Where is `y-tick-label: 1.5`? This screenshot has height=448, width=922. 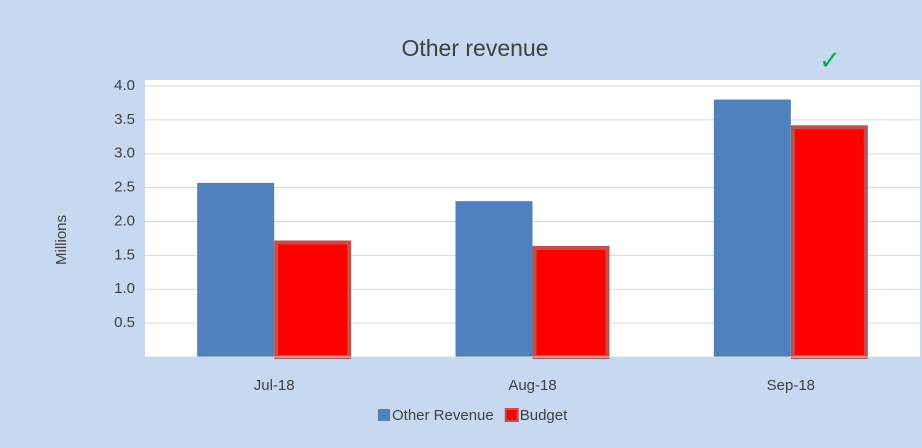
y-tick-label: 1.5 is located at coordinates (124, 254).